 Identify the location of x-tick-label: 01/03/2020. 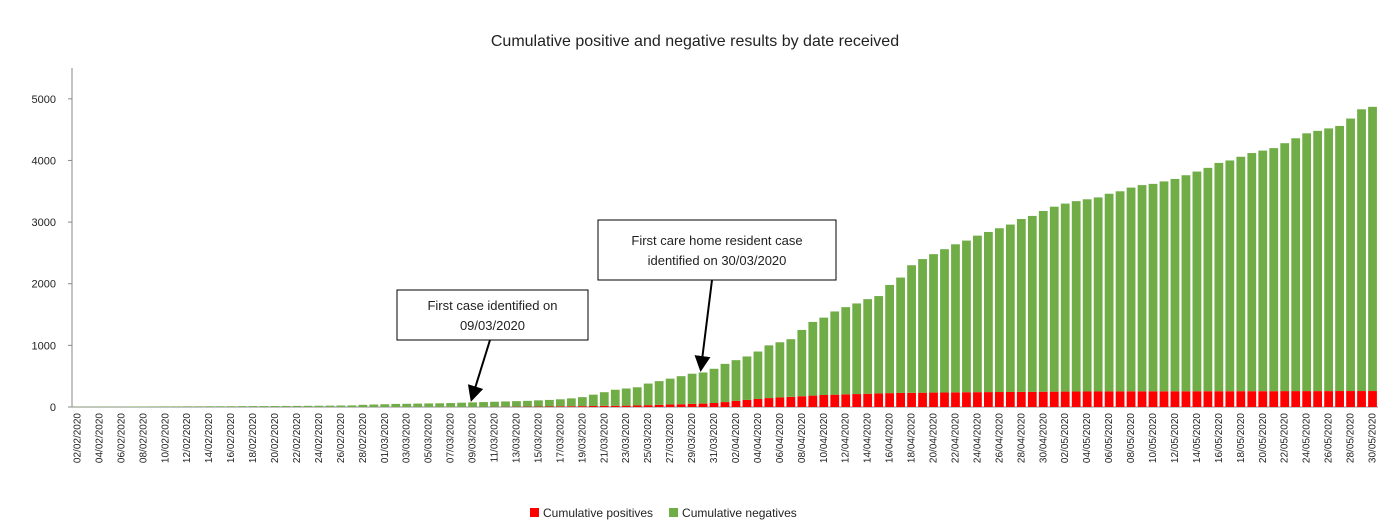
(385, 438).